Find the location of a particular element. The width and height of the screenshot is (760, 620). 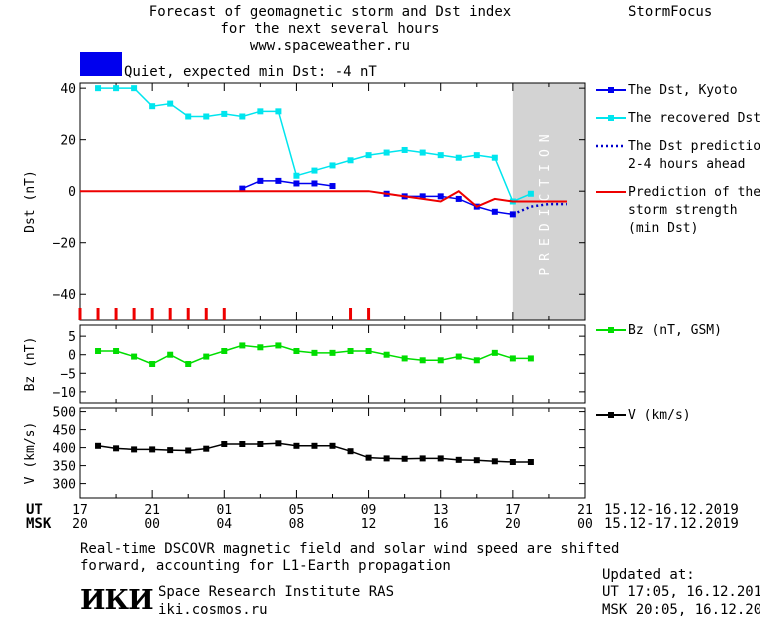

ut-tick-label: 09 is located at coordinates (369, 510).